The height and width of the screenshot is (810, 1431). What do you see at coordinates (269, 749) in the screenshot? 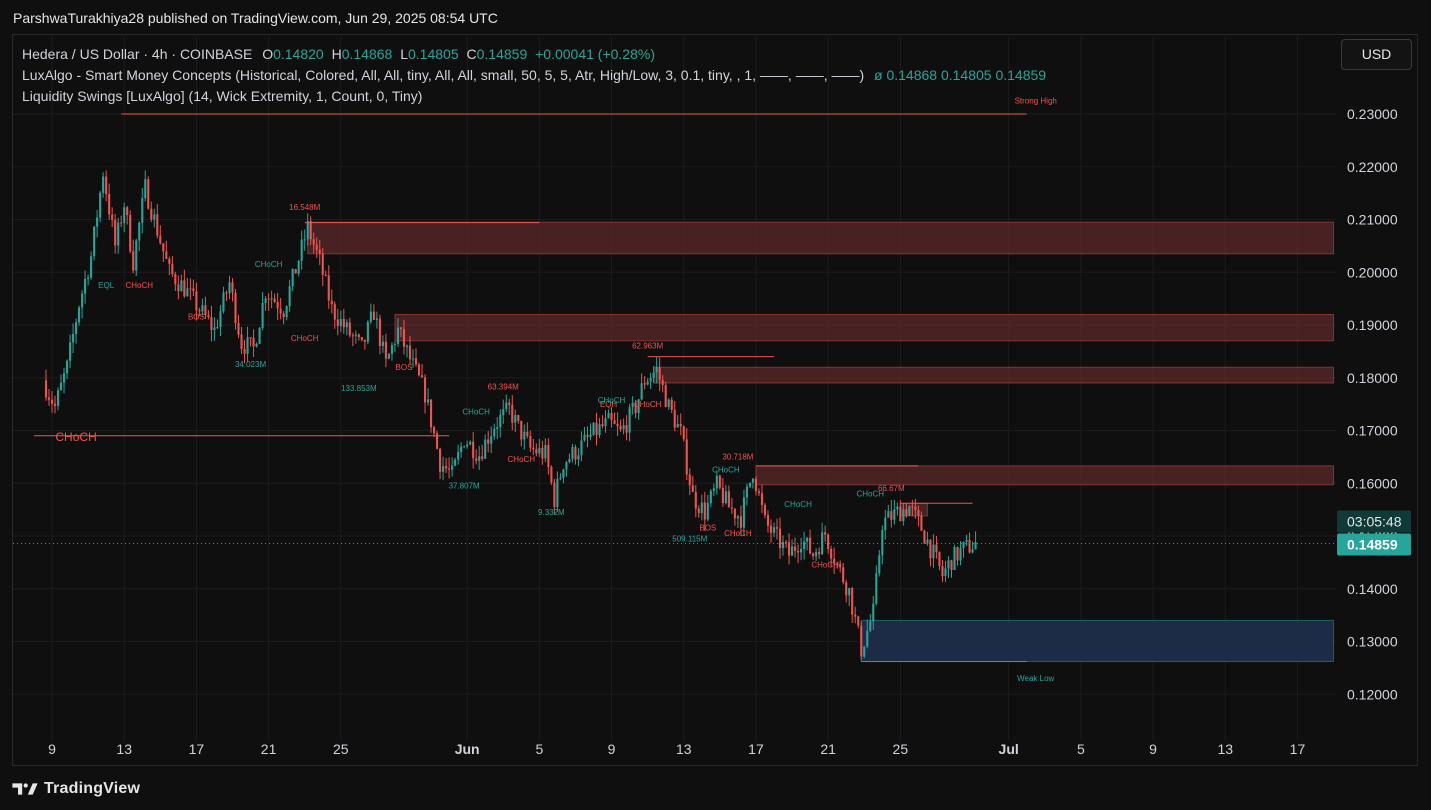
I see `x-tick-label: 21` at bounding box center [269, 749].